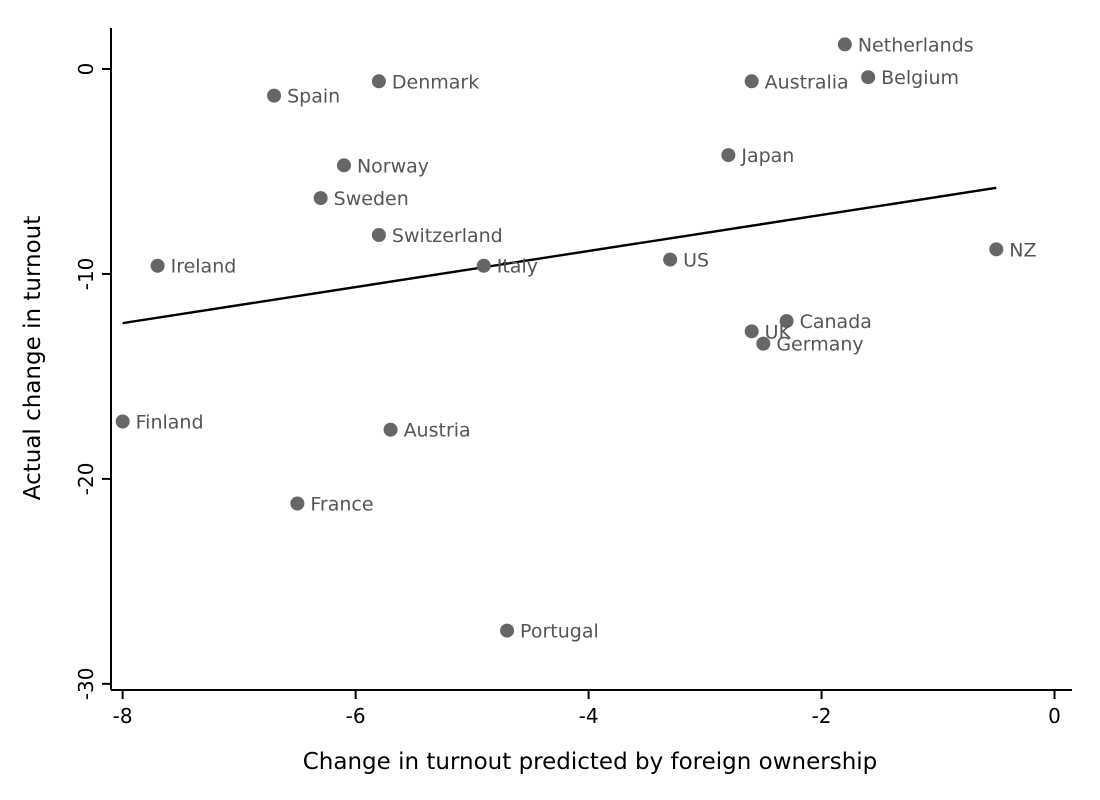 The height and width of the screenshot is (800, 1100). Describe the element at coordinates (33, 358) in the screenshot. I see `y-axis-title: Actual change in turnout` at that location.